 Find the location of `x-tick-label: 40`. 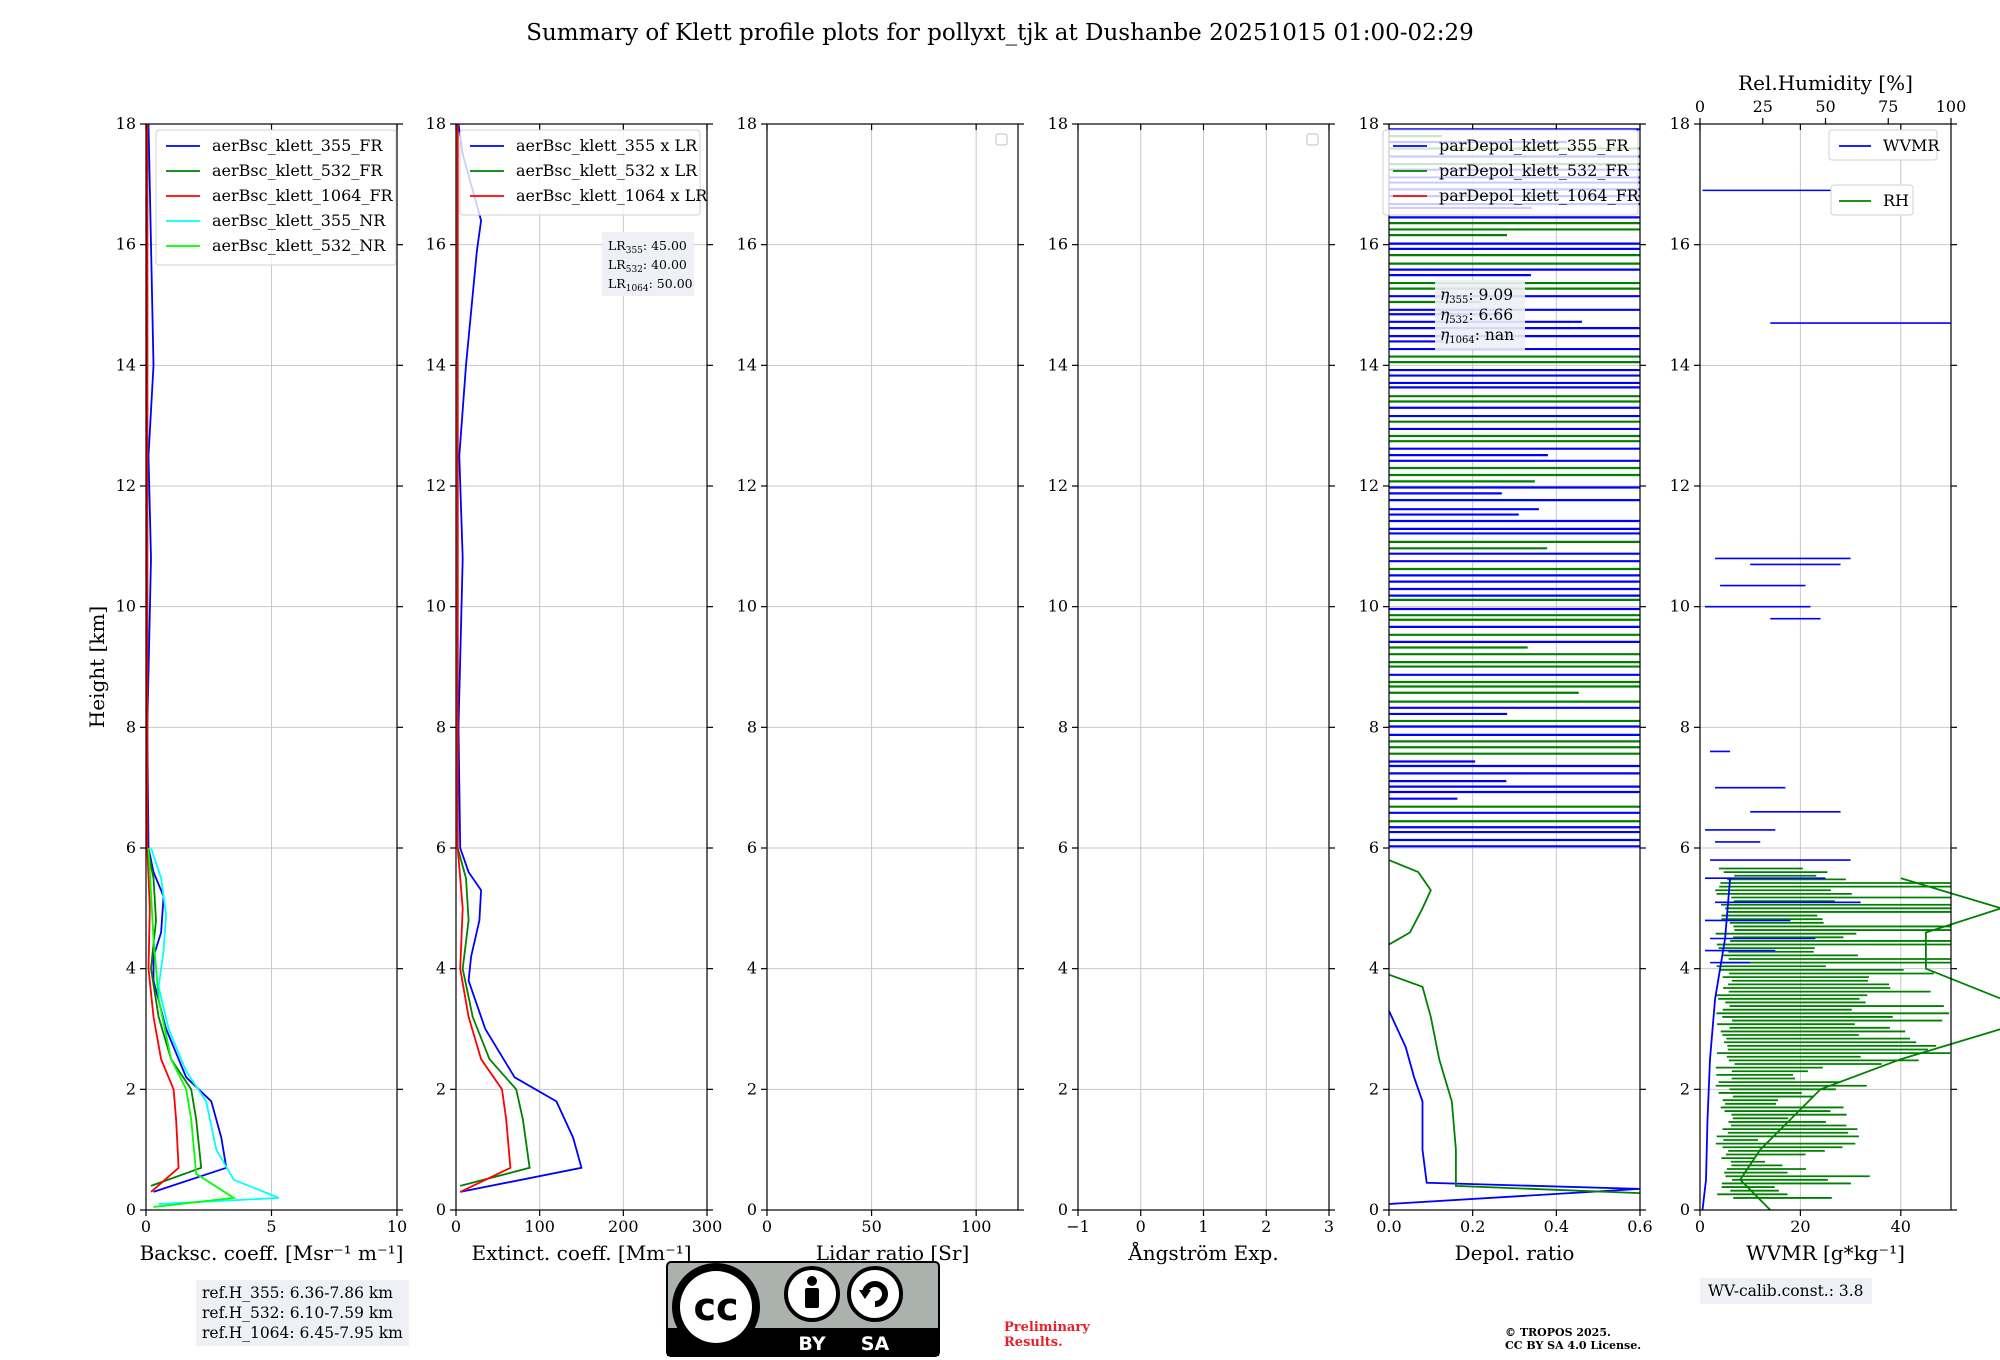

x-tick-label: 40 is located at coordinates (1901, 1226).